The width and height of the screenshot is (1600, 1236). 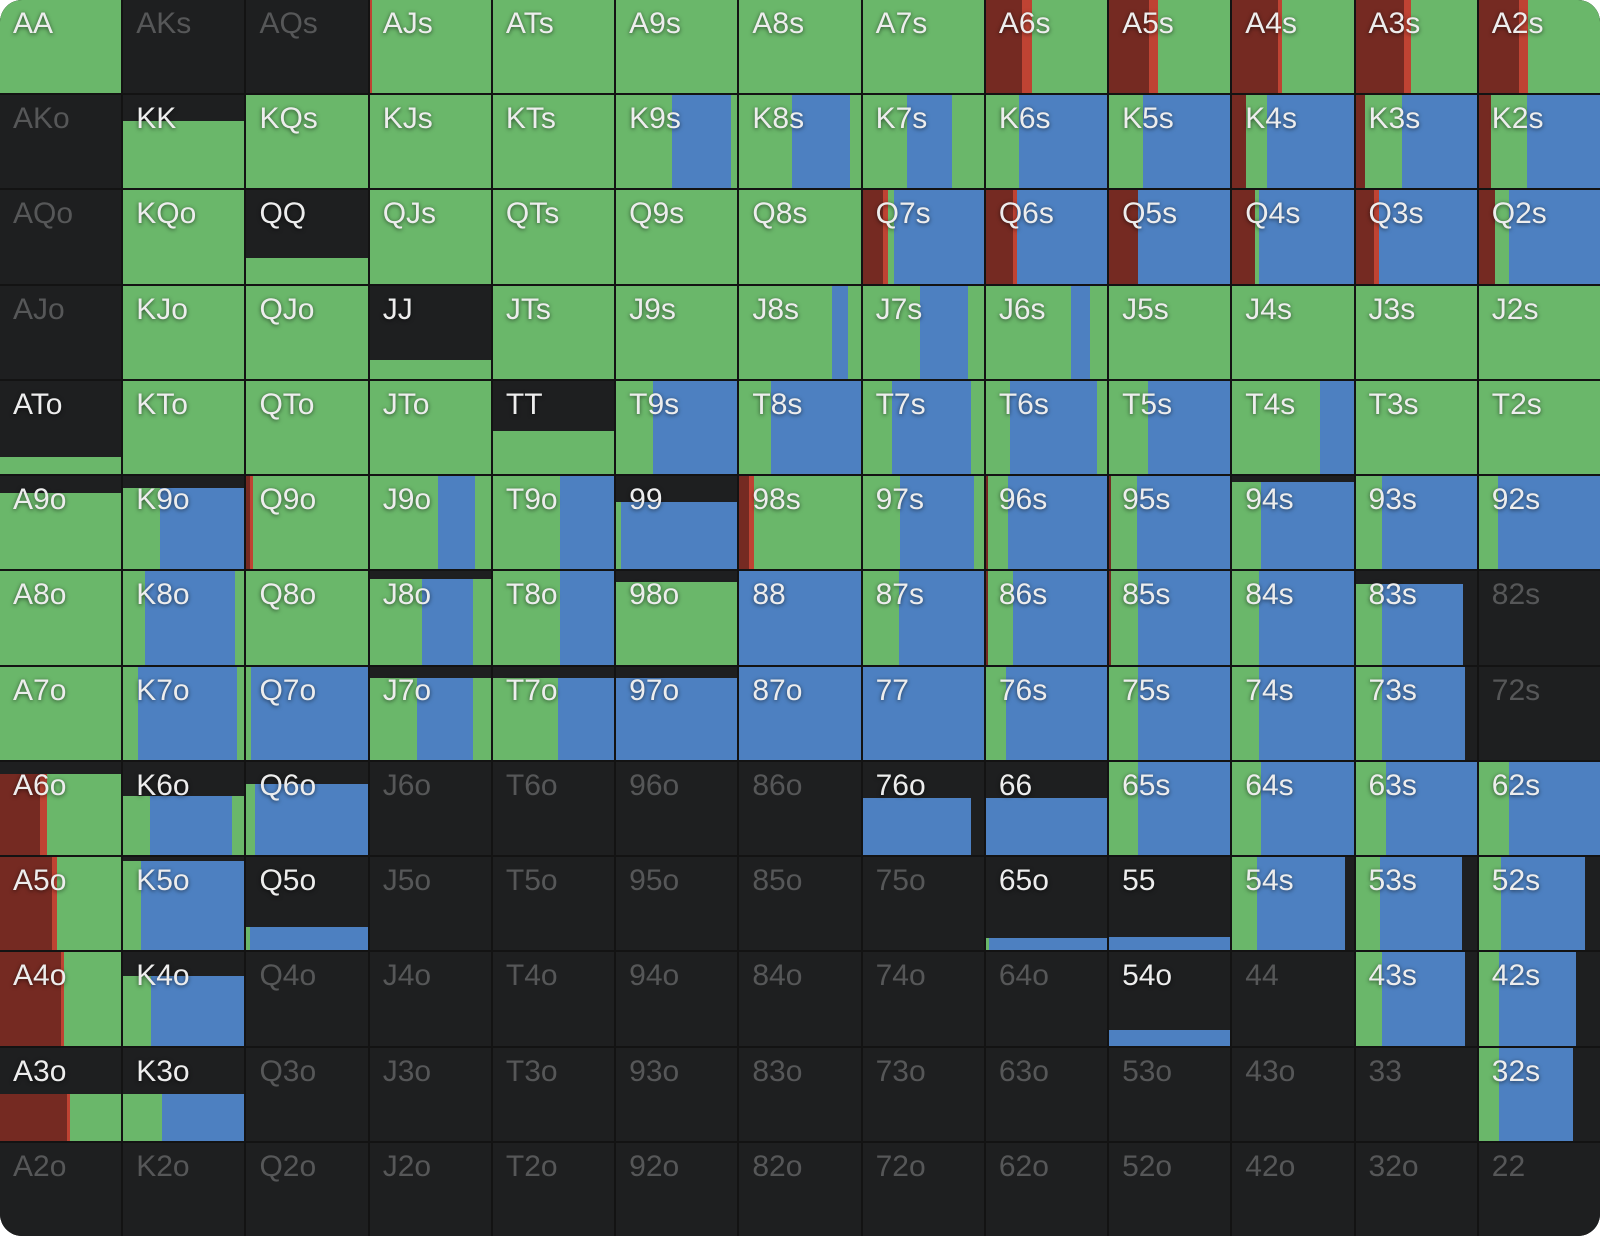 I want to click on cell-42o: 42o, so click(x=1293, y=1189).